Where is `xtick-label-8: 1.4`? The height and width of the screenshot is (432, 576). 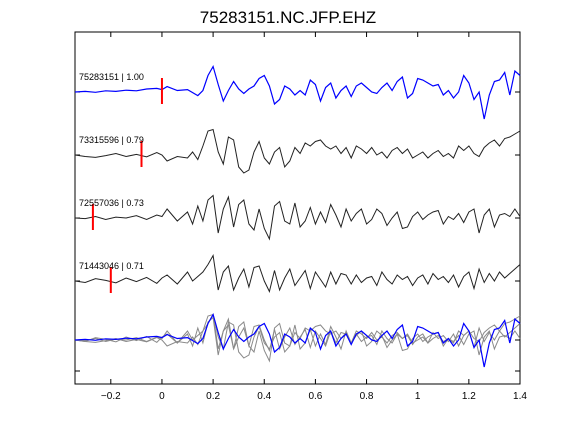 xtick-label-8: 1.4 is located at coordinates (520, 396).